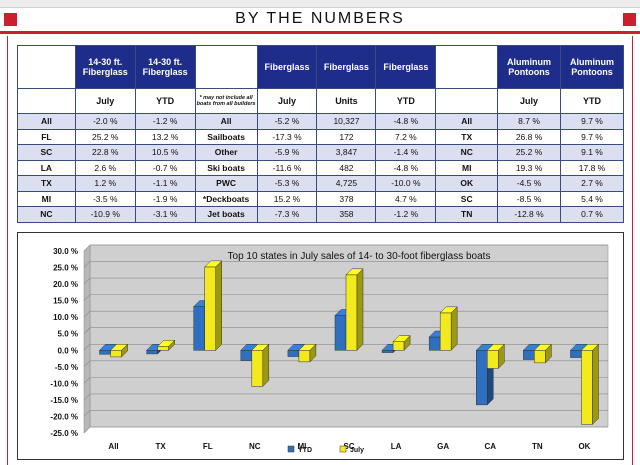 The height and width of the screenshot is (465, 640). I want to click on legend-swatch-ytd, so click(291, 449).